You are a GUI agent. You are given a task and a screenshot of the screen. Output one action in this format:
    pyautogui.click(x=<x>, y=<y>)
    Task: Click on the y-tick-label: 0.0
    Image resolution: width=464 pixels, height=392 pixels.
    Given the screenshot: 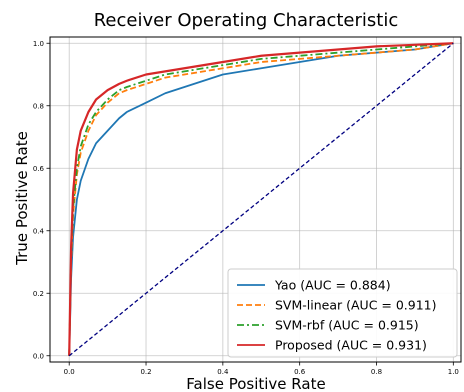 What is the action you would take?
    pyautogui.click(x=38, y=356)
    